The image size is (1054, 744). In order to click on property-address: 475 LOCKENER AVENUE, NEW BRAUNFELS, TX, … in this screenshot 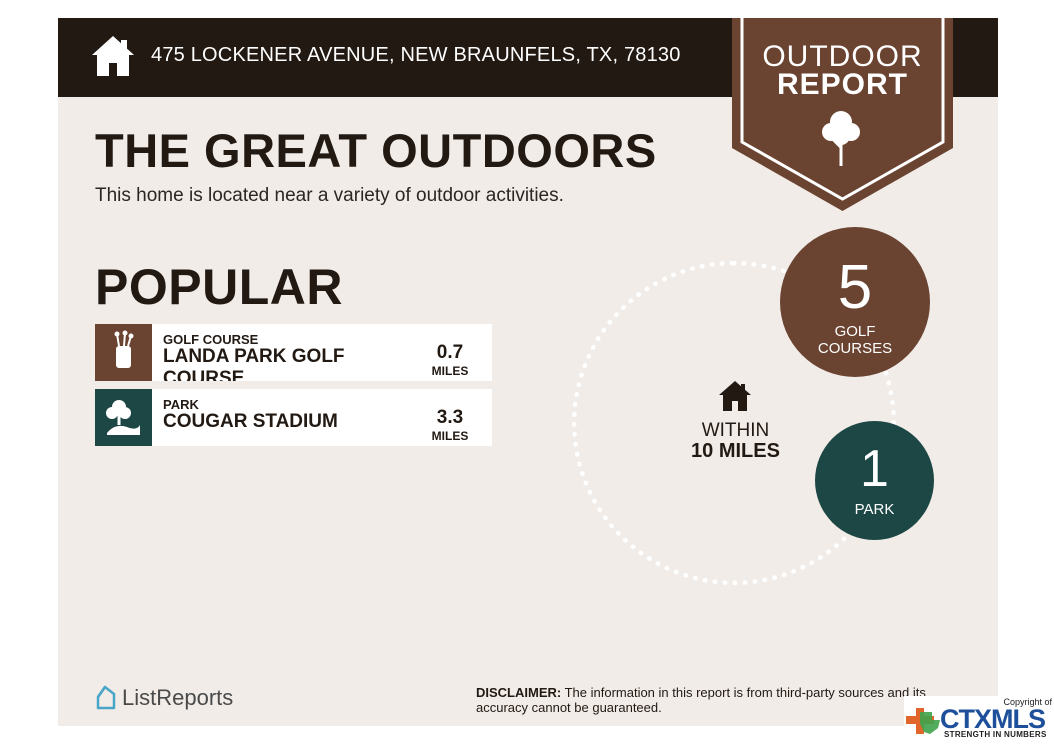, I will do `click(416, 55)`.